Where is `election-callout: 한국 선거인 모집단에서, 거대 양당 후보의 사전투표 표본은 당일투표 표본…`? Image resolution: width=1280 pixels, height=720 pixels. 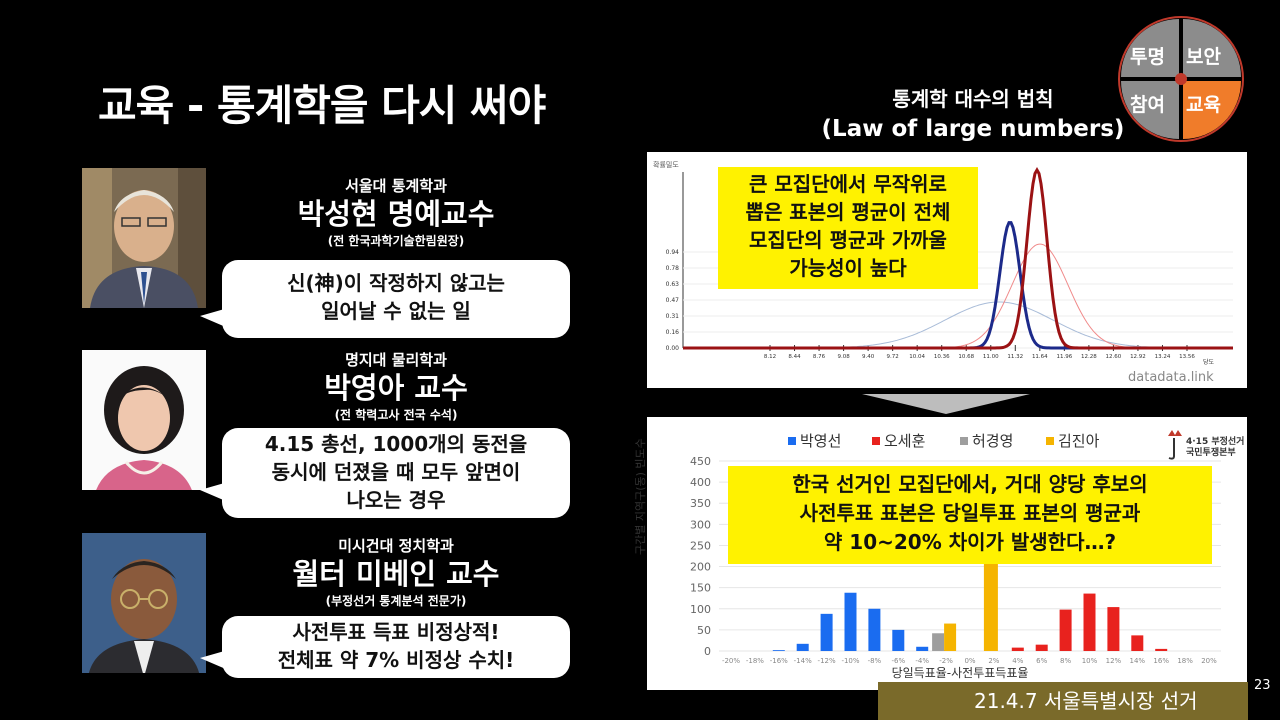 election-callout: 한국 선거인 모집단에서, 거대 양당 후보의 사전투표 표본은 당일투표 표본… is located at coordinates (970, 515).